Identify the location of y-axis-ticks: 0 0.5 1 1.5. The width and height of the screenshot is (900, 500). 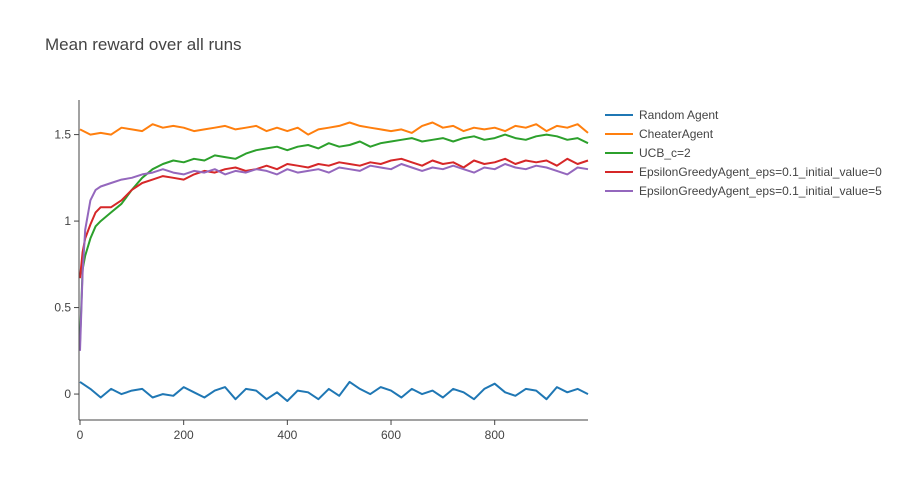
(66, 264).